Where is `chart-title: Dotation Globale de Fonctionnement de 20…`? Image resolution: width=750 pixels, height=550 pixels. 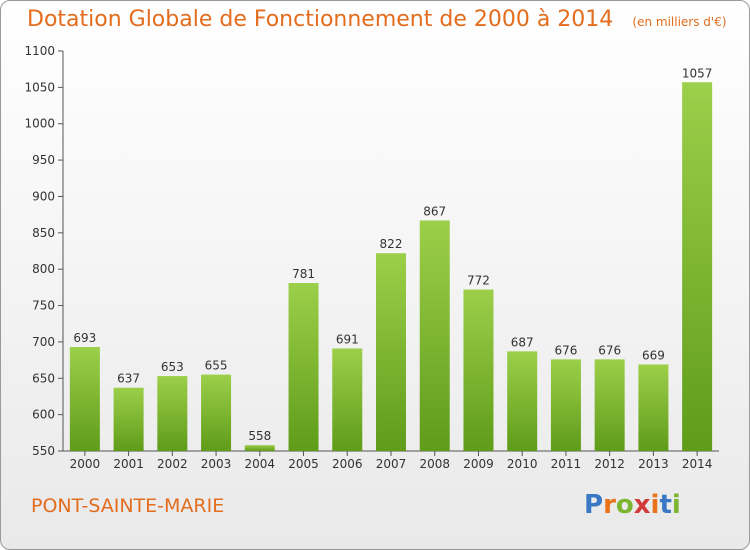 chart-title: Dotation Globale de Fonctionnement de 20… is located at coordinates (320, 19).